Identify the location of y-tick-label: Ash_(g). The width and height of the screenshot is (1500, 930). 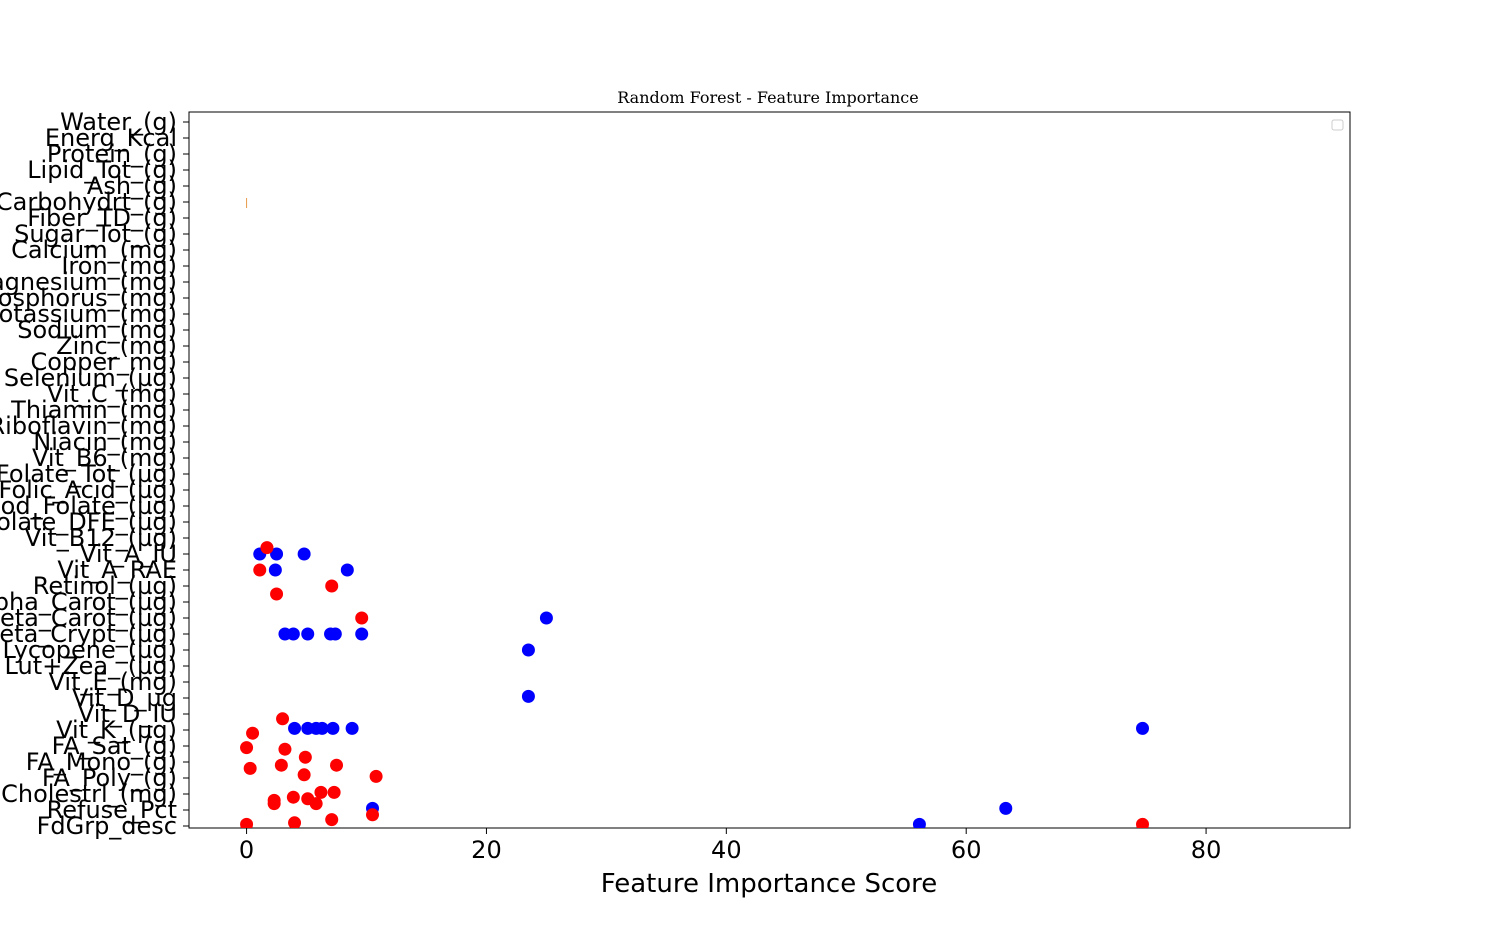
(132, 186).